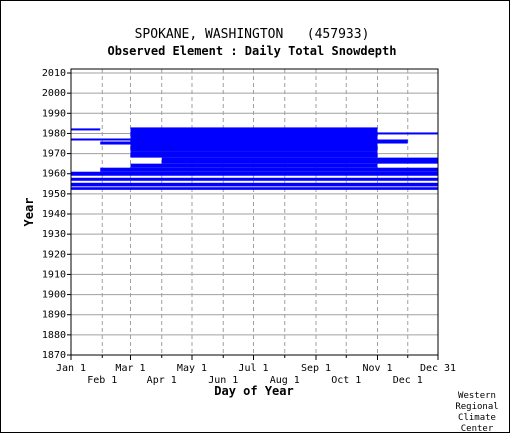 This screenshot has height=433, width=510. What do you see at coordinates (54, 315) in the screenshot?
I see `y-tick-label: 1890` at bounding box center [54, 315].